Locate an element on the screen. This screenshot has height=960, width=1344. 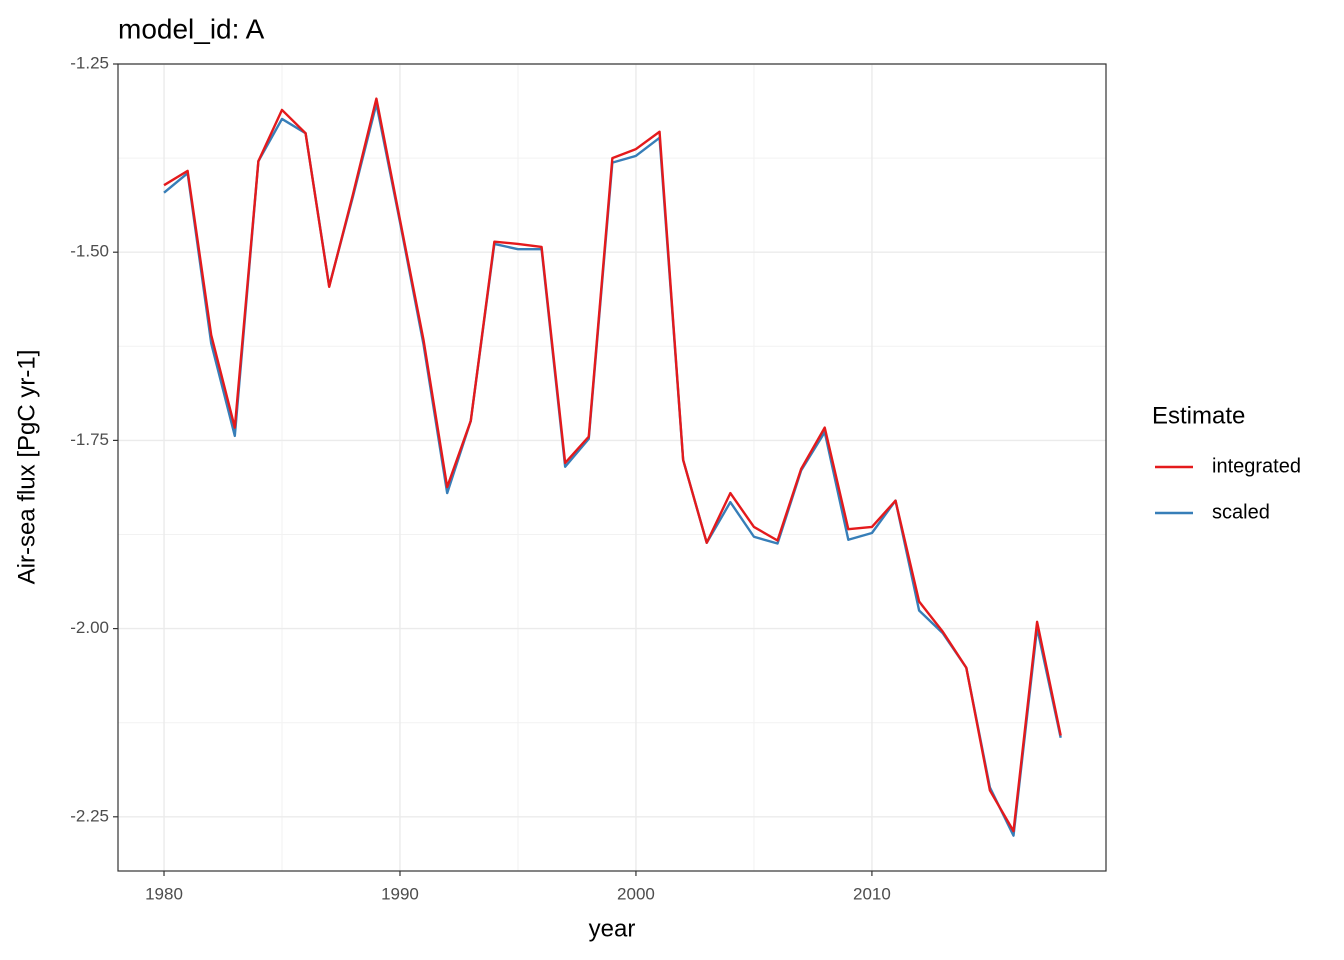
legend-title: Estimate is located at coordinates (1198, 415).